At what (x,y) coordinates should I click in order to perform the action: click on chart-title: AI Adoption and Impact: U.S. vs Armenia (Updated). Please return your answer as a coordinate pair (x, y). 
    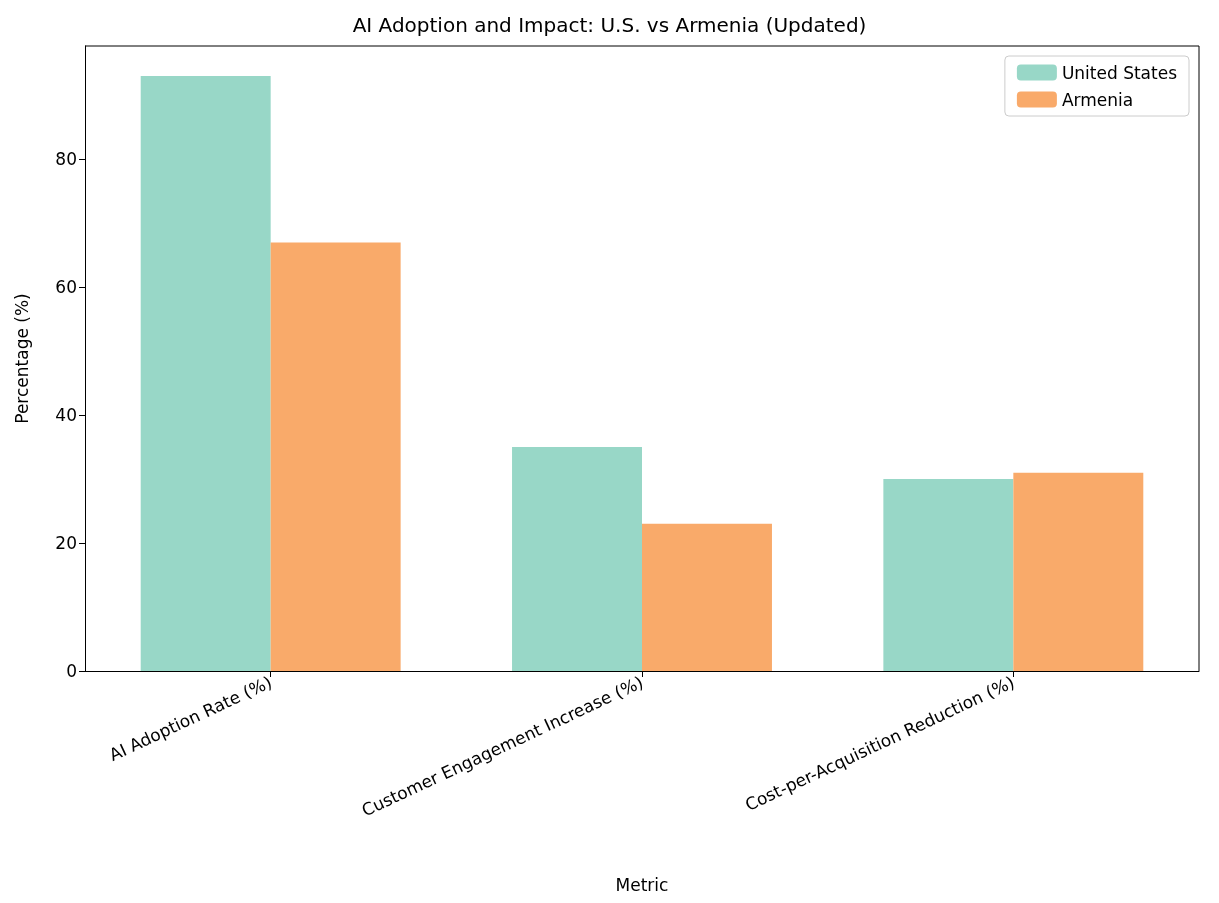
    Looking at the image, I should click on (609, 25).